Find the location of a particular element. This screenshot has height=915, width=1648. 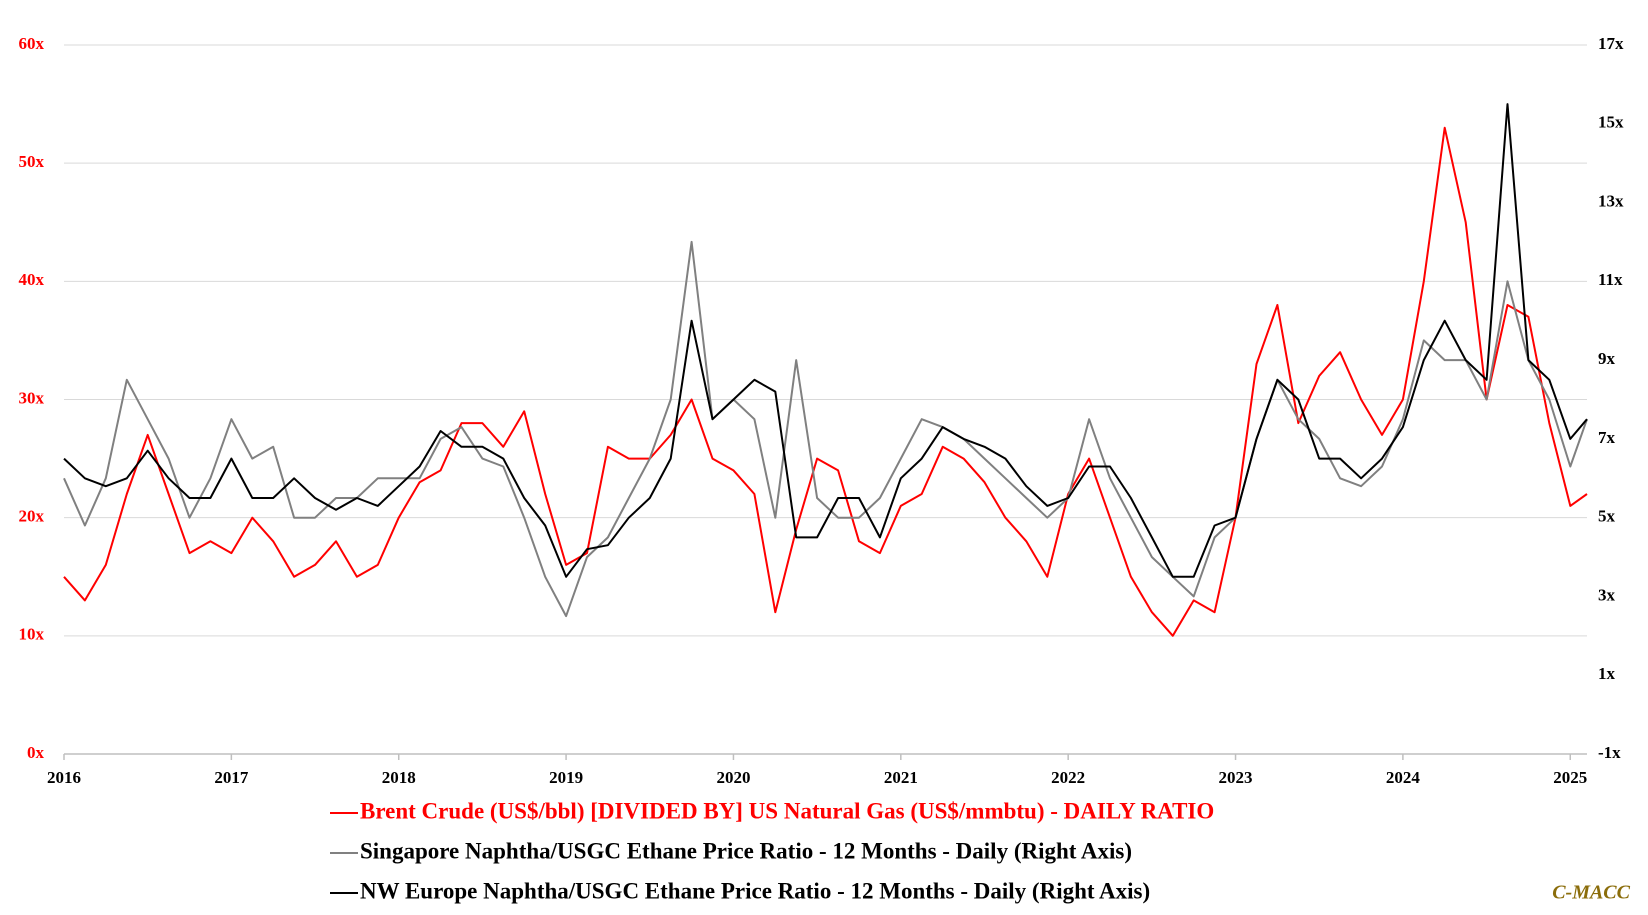

y2-tick-label: -1x is located at coordinates (1609, 752).